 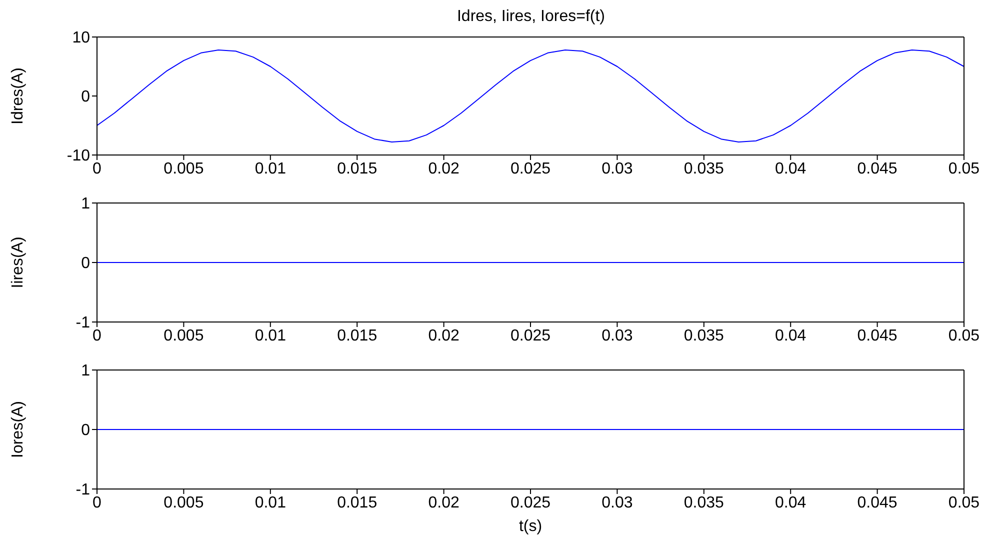 I want to click on y-axis-title: Idres(A), so click(x=18, y=96).